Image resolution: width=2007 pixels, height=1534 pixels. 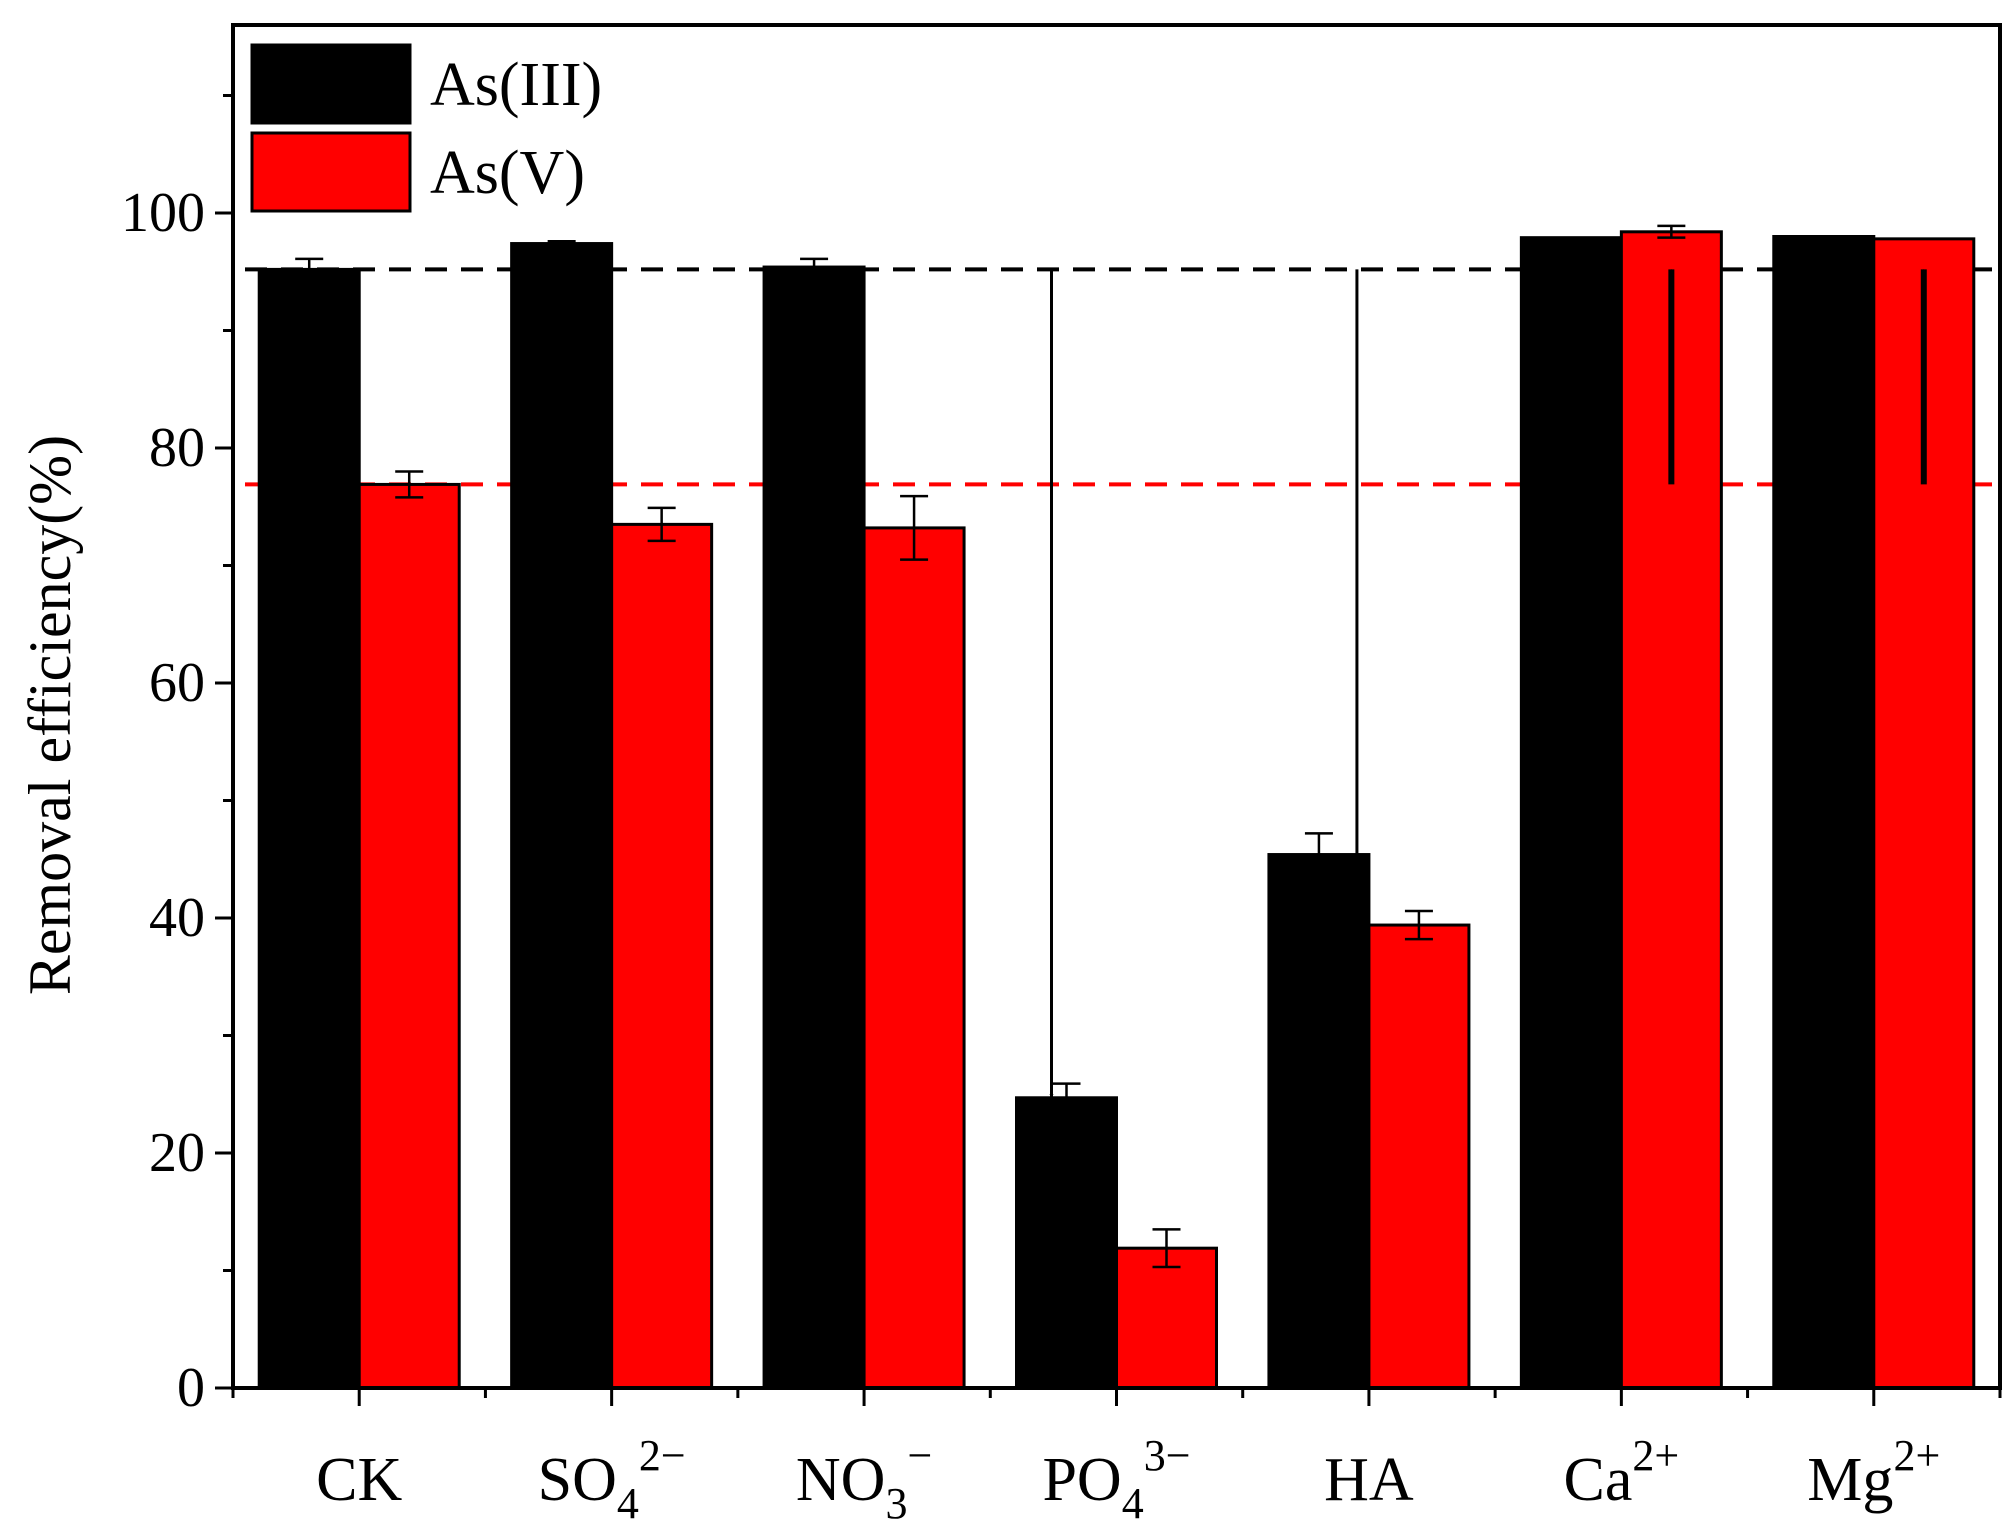 I want to click on x-tick-label-base: HA, so click(x=1369, y=1480).